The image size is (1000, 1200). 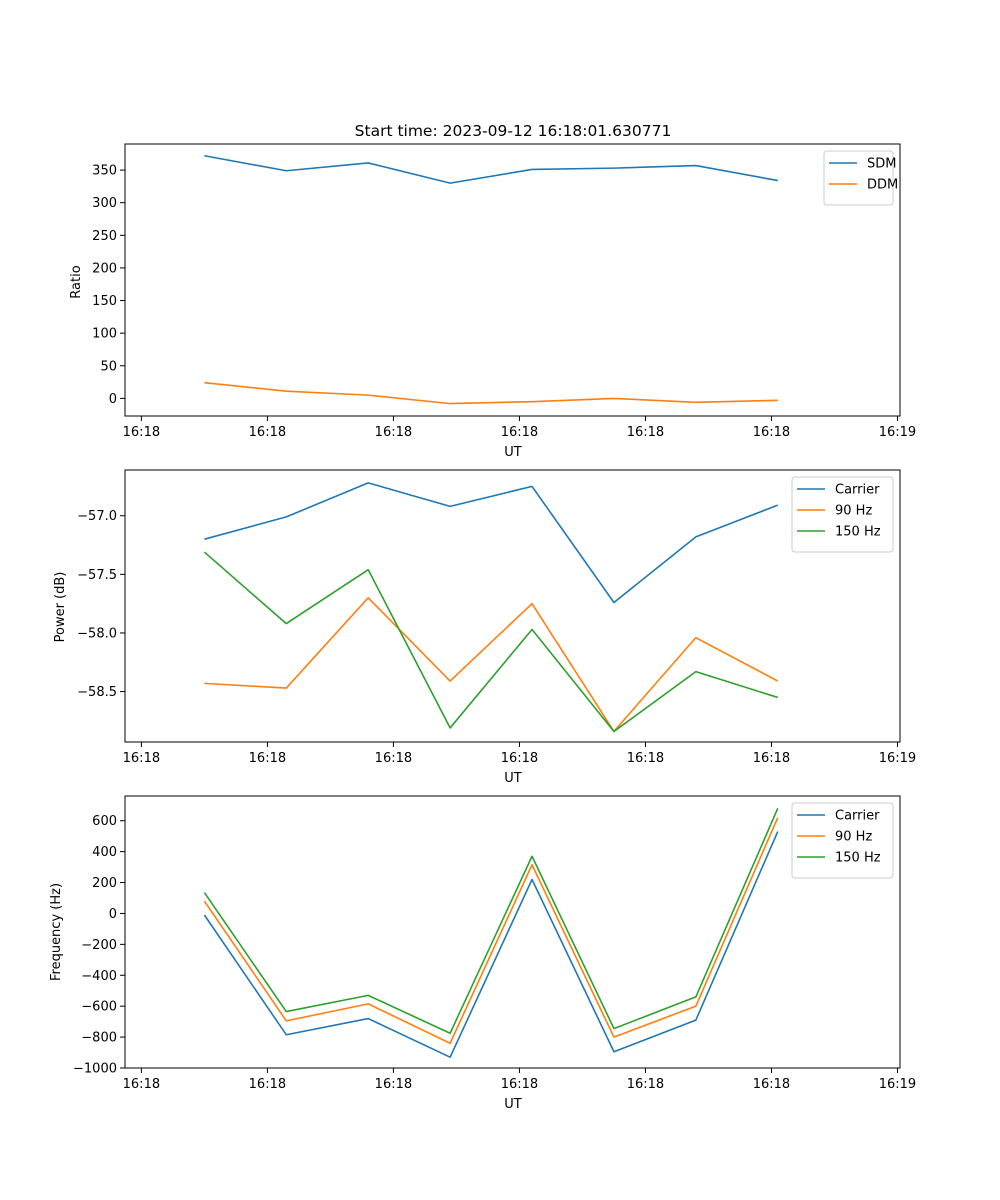 What do you see at coordinates (97, 692) in the screenshot?
I see `y-tick-label: −58.5` at bounding box center [97, 692].